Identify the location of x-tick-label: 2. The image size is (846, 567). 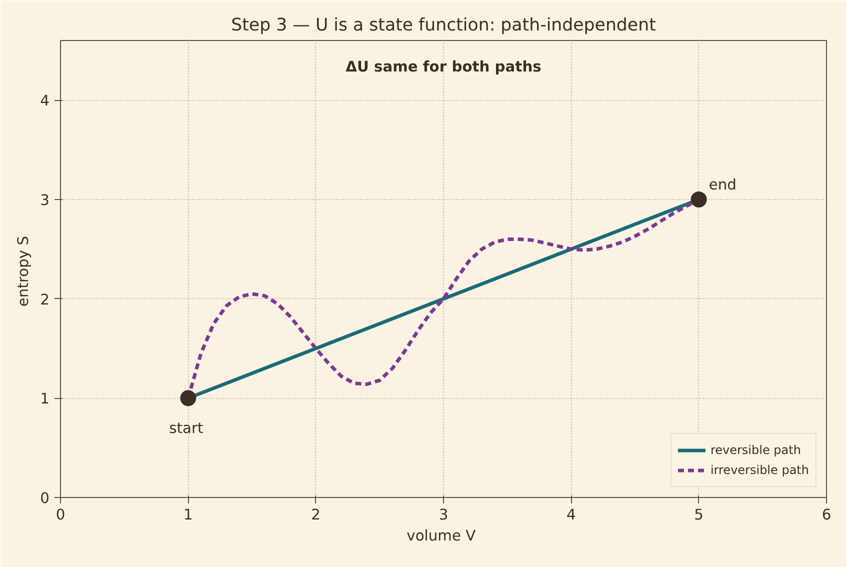
(315, 515).